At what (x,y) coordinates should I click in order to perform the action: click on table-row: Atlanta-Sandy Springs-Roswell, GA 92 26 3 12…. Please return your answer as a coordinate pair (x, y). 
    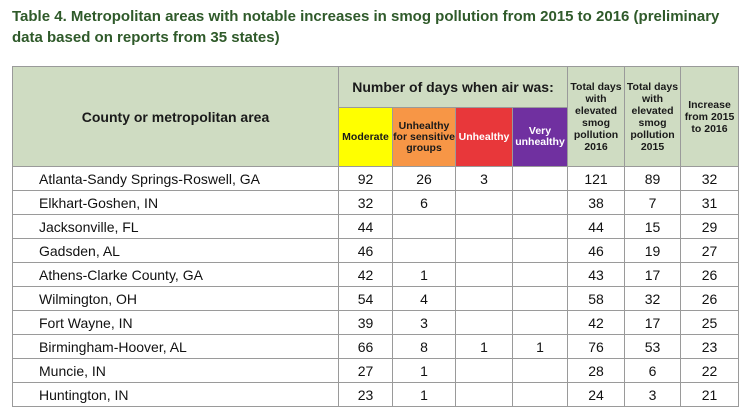
    Looking at the image, I should click on (375, 178).